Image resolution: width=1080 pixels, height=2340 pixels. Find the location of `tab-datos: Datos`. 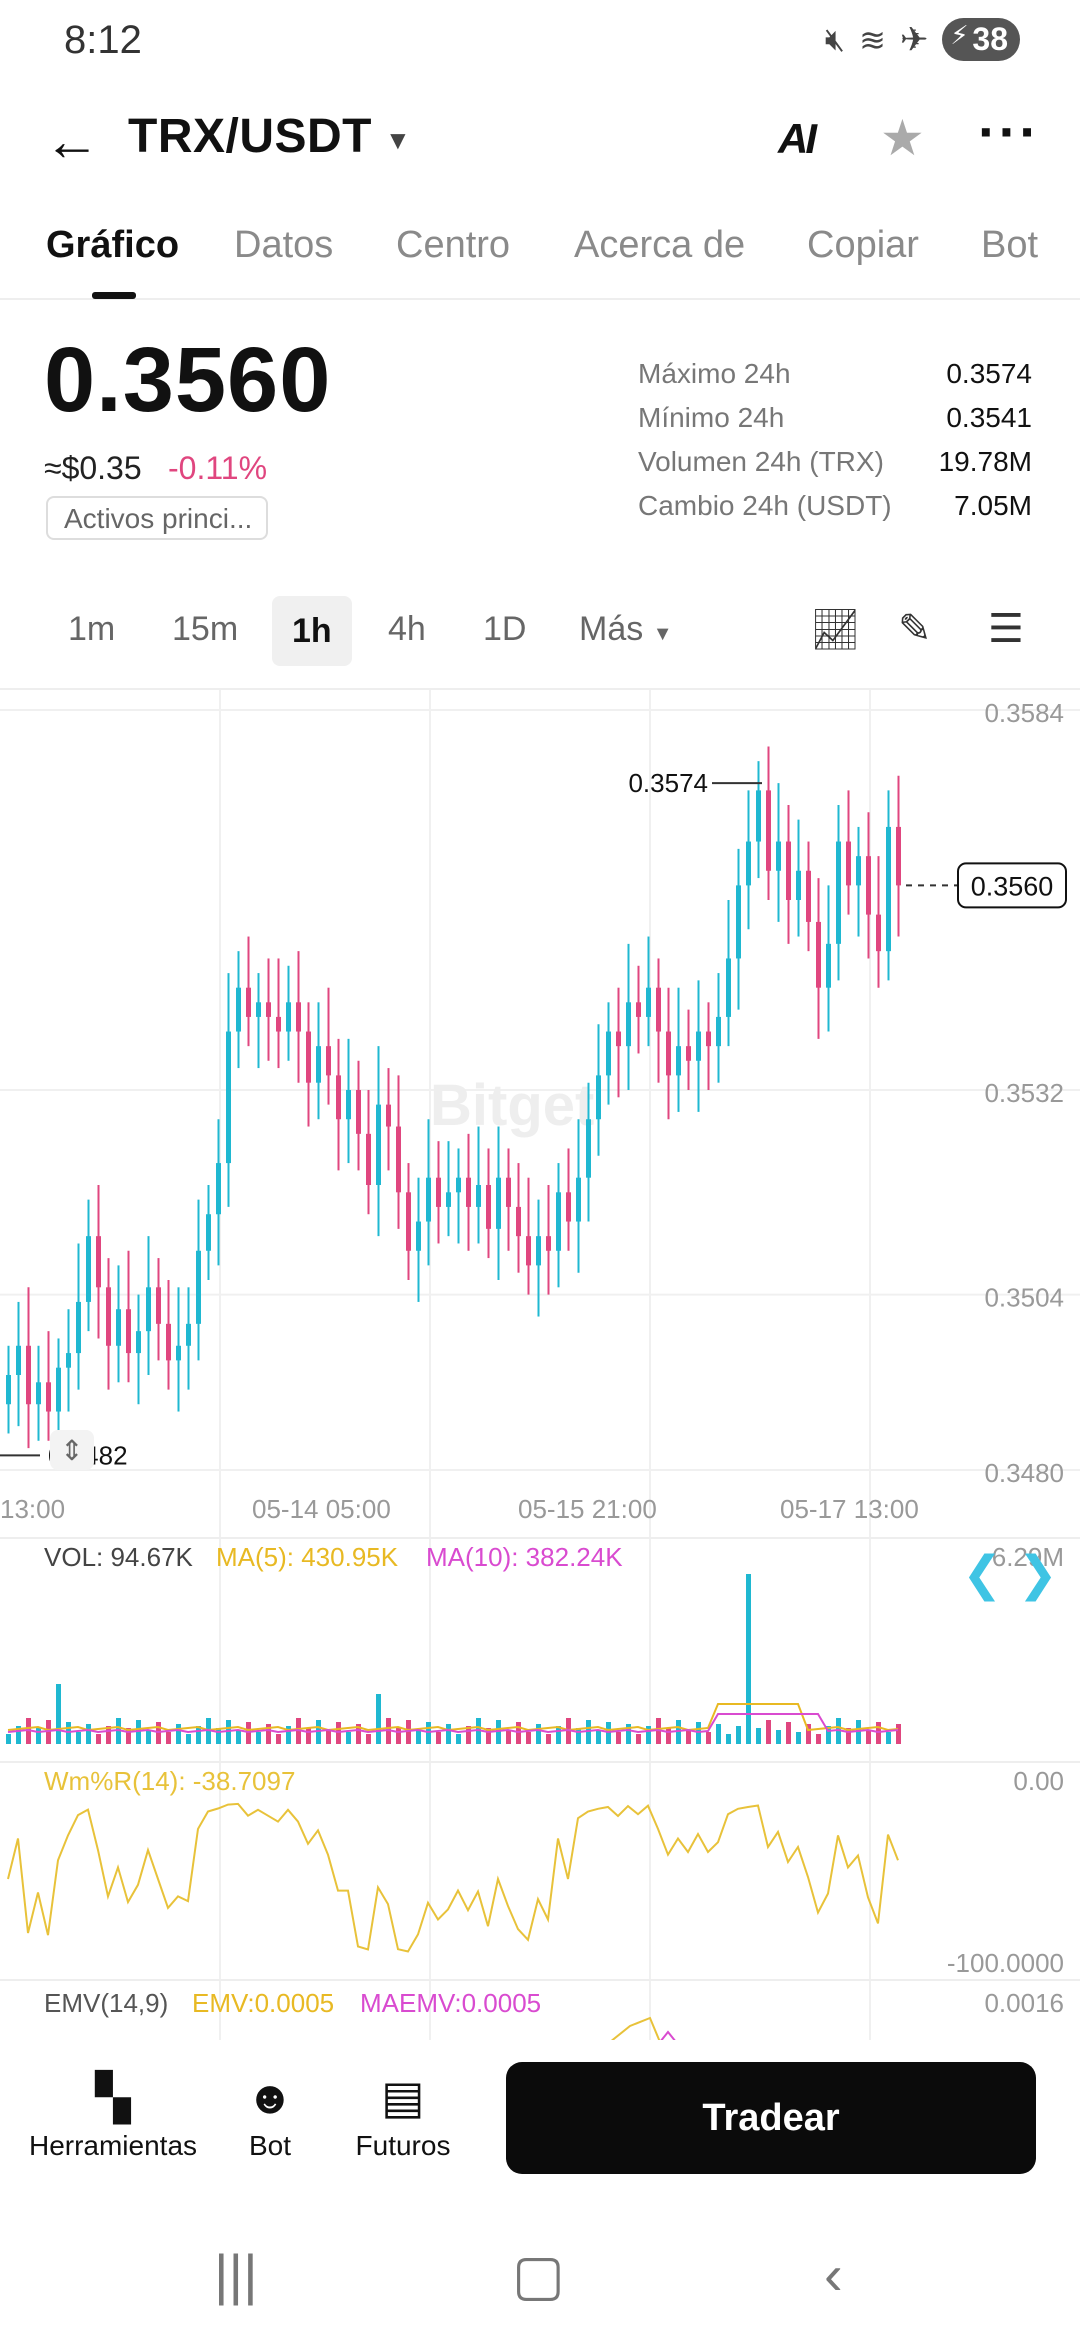

tab-datos: Datos is located at coordinates (284, 245).